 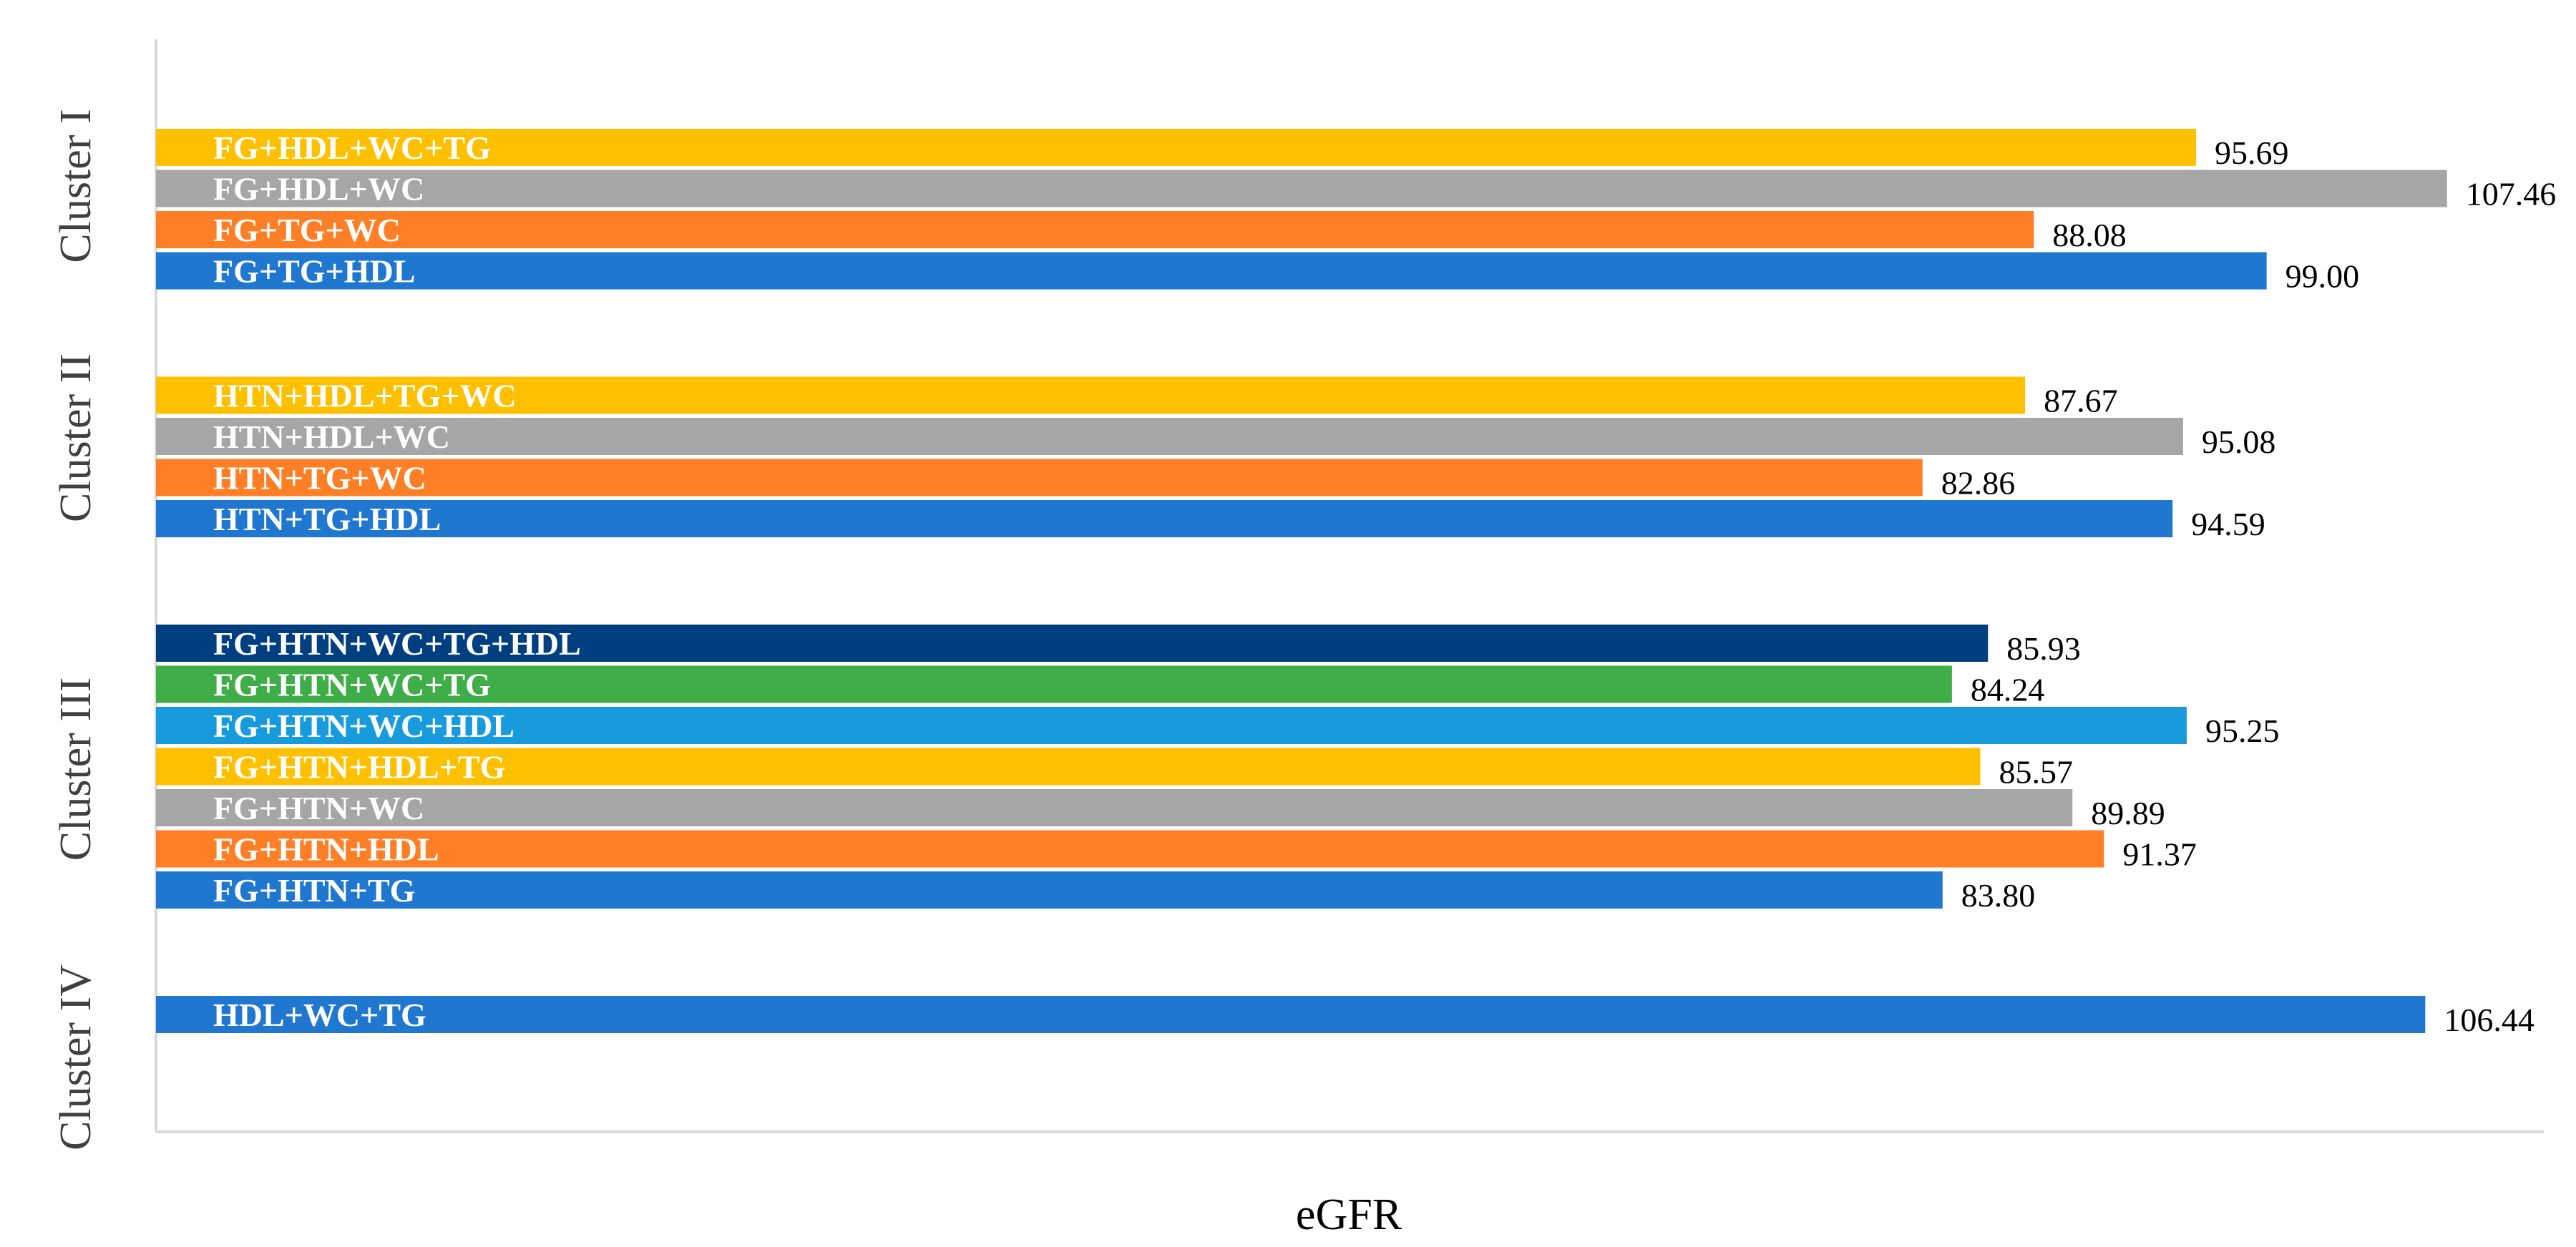 What do you see at coordinates (76, 437) in the screenshot?
I see `cluster-label: Cluster II` at bounding box center [76, 437].